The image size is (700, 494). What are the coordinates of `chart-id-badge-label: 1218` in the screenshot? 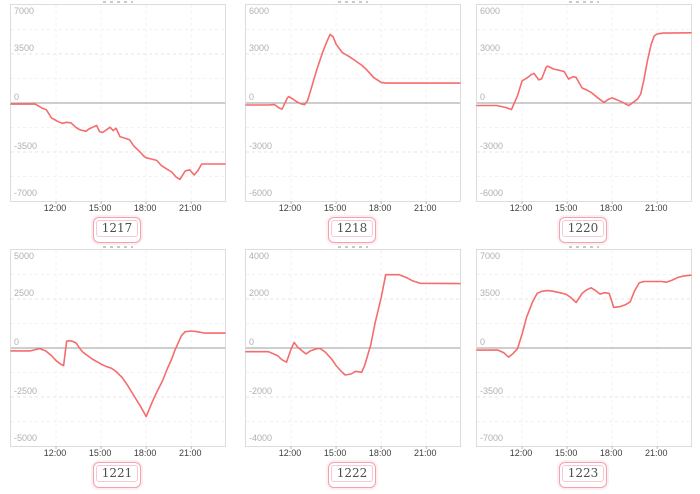 It's located at (352, 228).